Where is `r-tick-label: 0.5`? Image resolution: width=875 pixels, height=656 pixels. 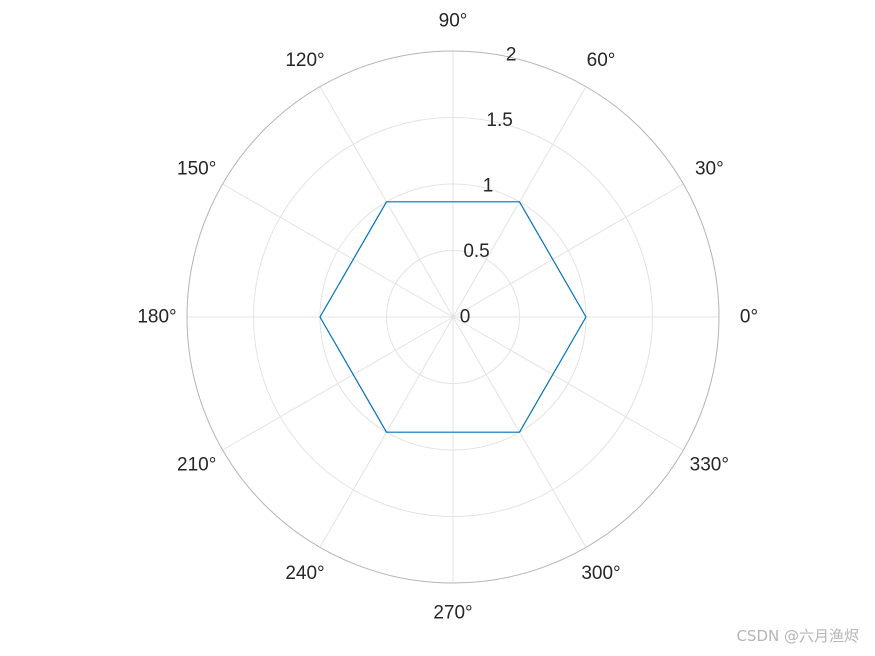 r-tick-label: 0.5 is located at coordinates (476, 251).